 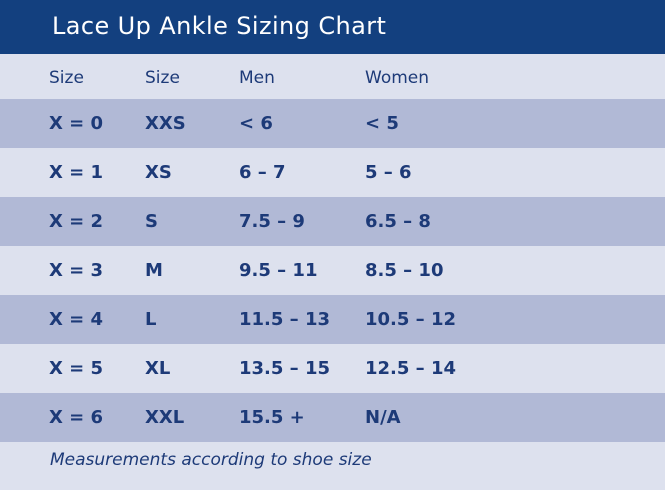 What do you see at coordinates (257, 78) in the screenshot?
I see `column-header-men: Men` at bounding box center [257, 78].